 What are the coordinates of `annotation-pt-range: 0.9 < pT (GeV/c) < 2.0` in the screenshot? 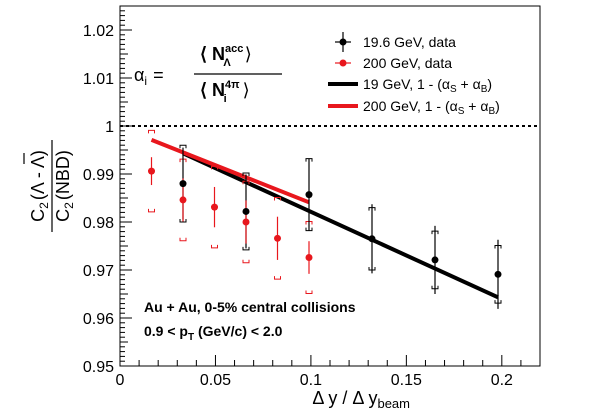 It's located at (213, 333).